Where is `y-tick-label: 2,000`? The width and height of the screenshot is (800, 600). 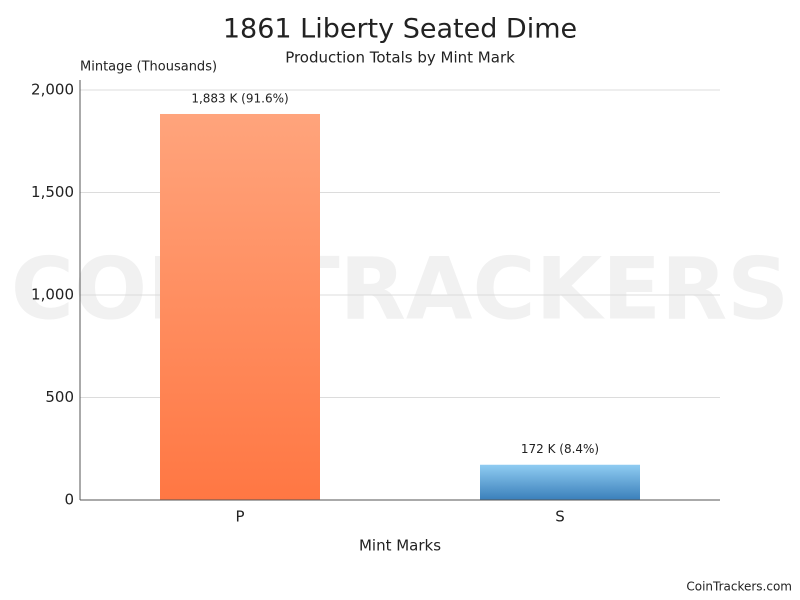 y-tick-label: 2,000 is located at coordinates (52, 90).